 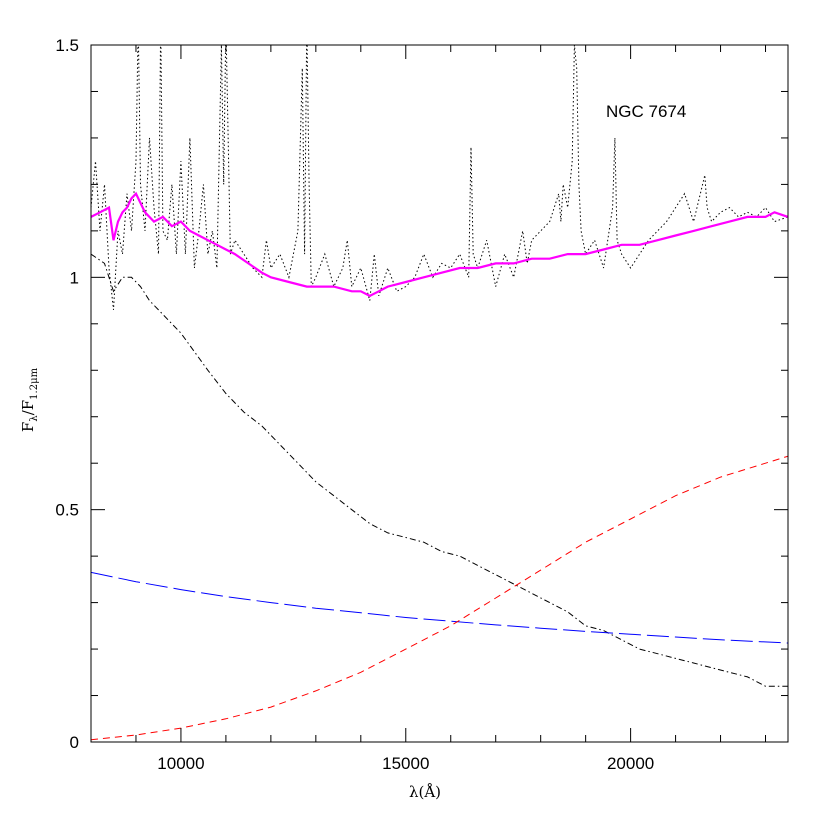 I want to click on y-axis-label: Fλ/F1.2μm, so click(x=29, y=399).